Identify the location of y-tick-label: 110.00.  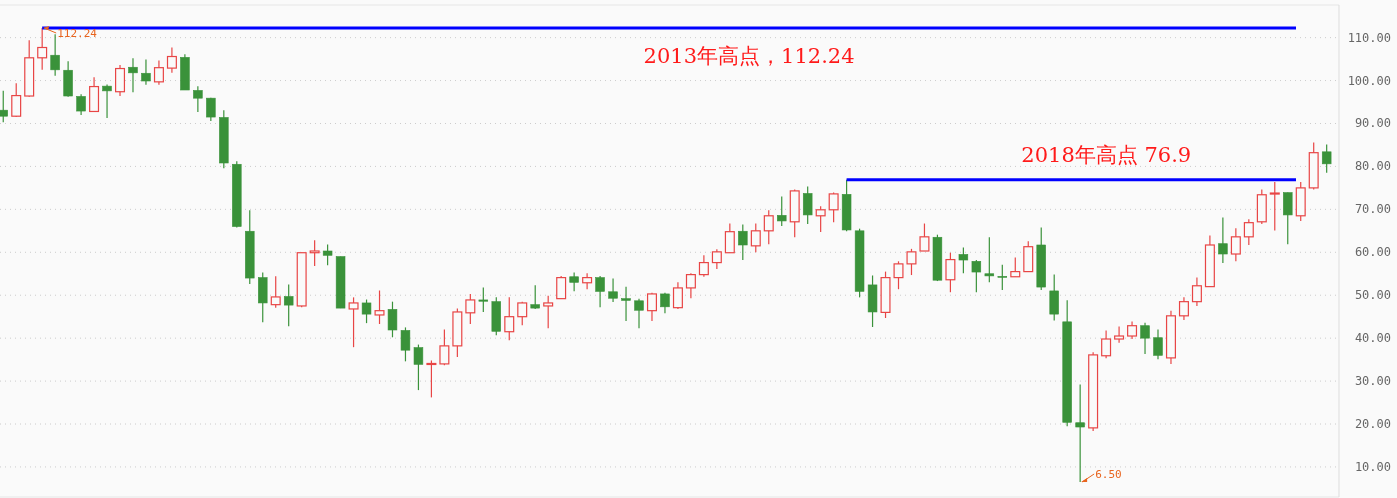
(1369, 37).